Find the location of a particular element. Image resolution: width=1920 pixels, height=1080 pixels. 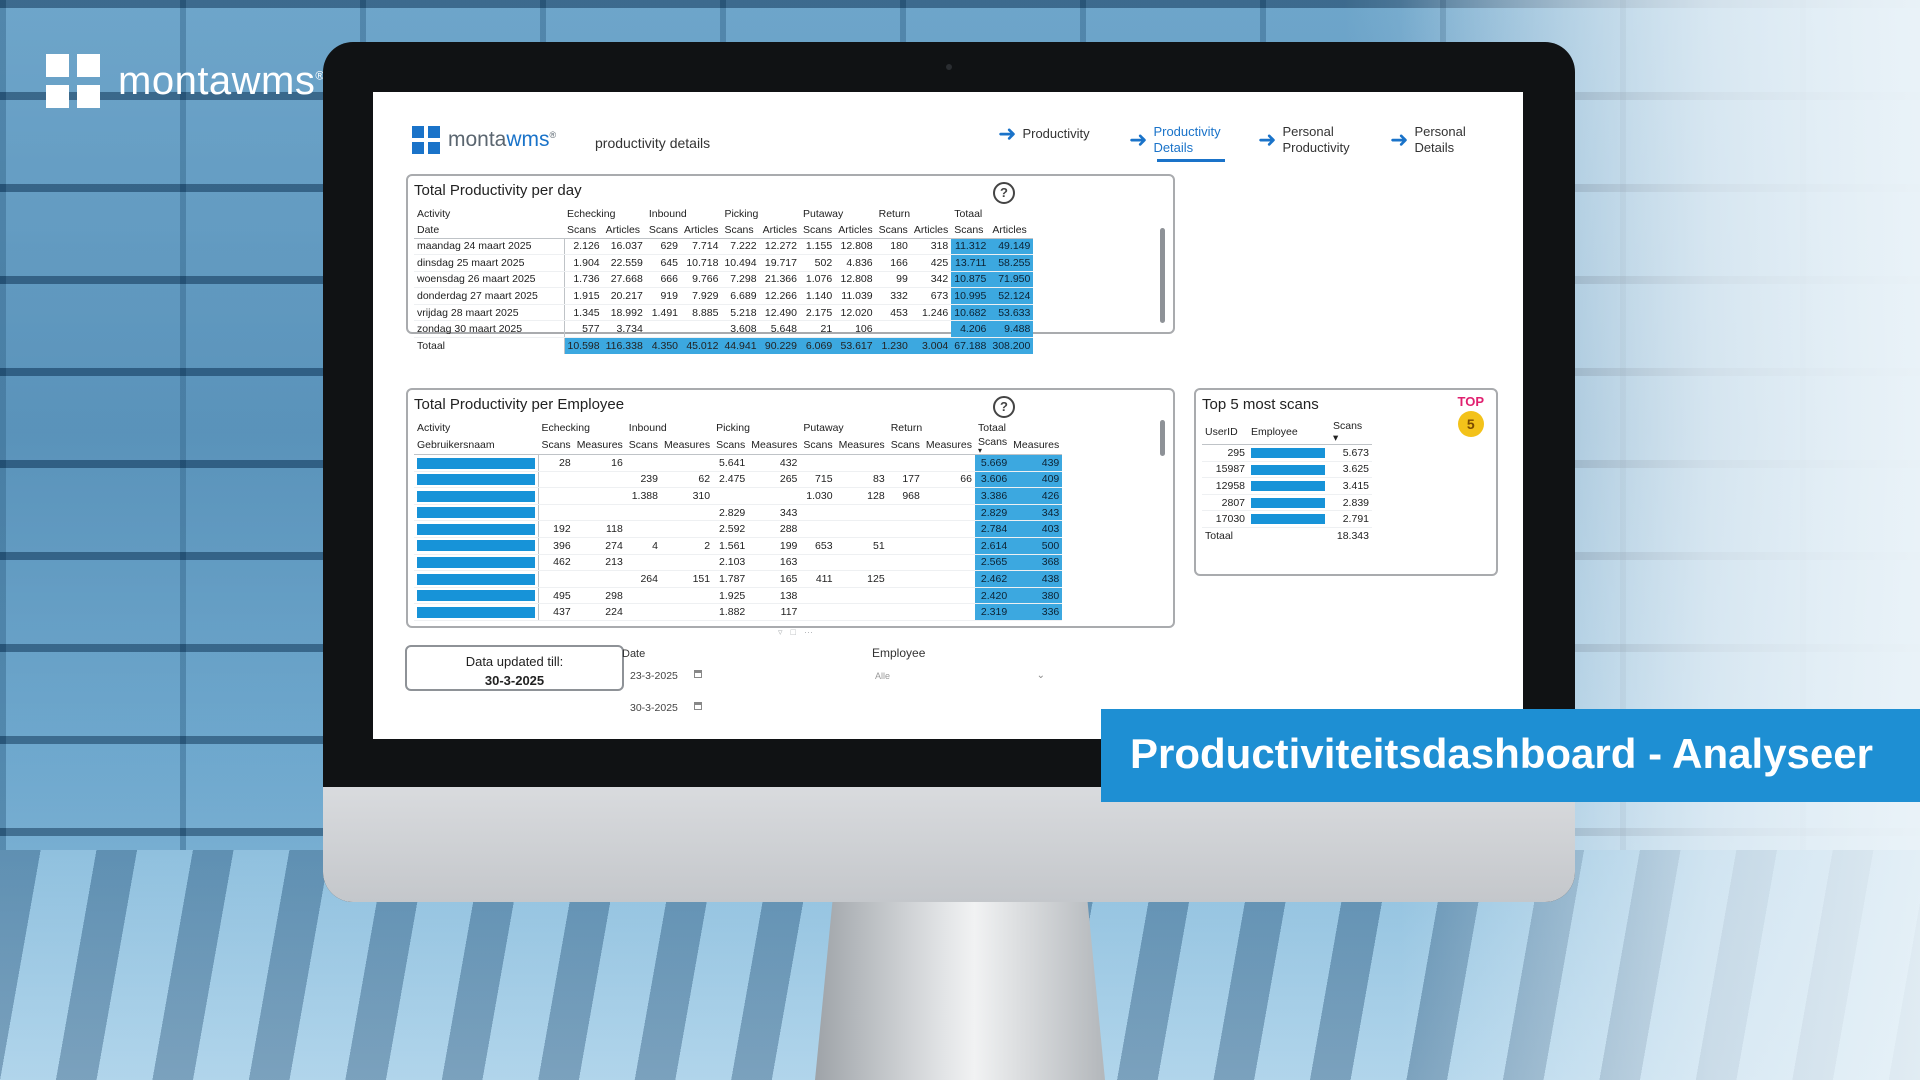

table-row: 495 298 1.925 138 2.420 380 is located at coordinates (738, 596).